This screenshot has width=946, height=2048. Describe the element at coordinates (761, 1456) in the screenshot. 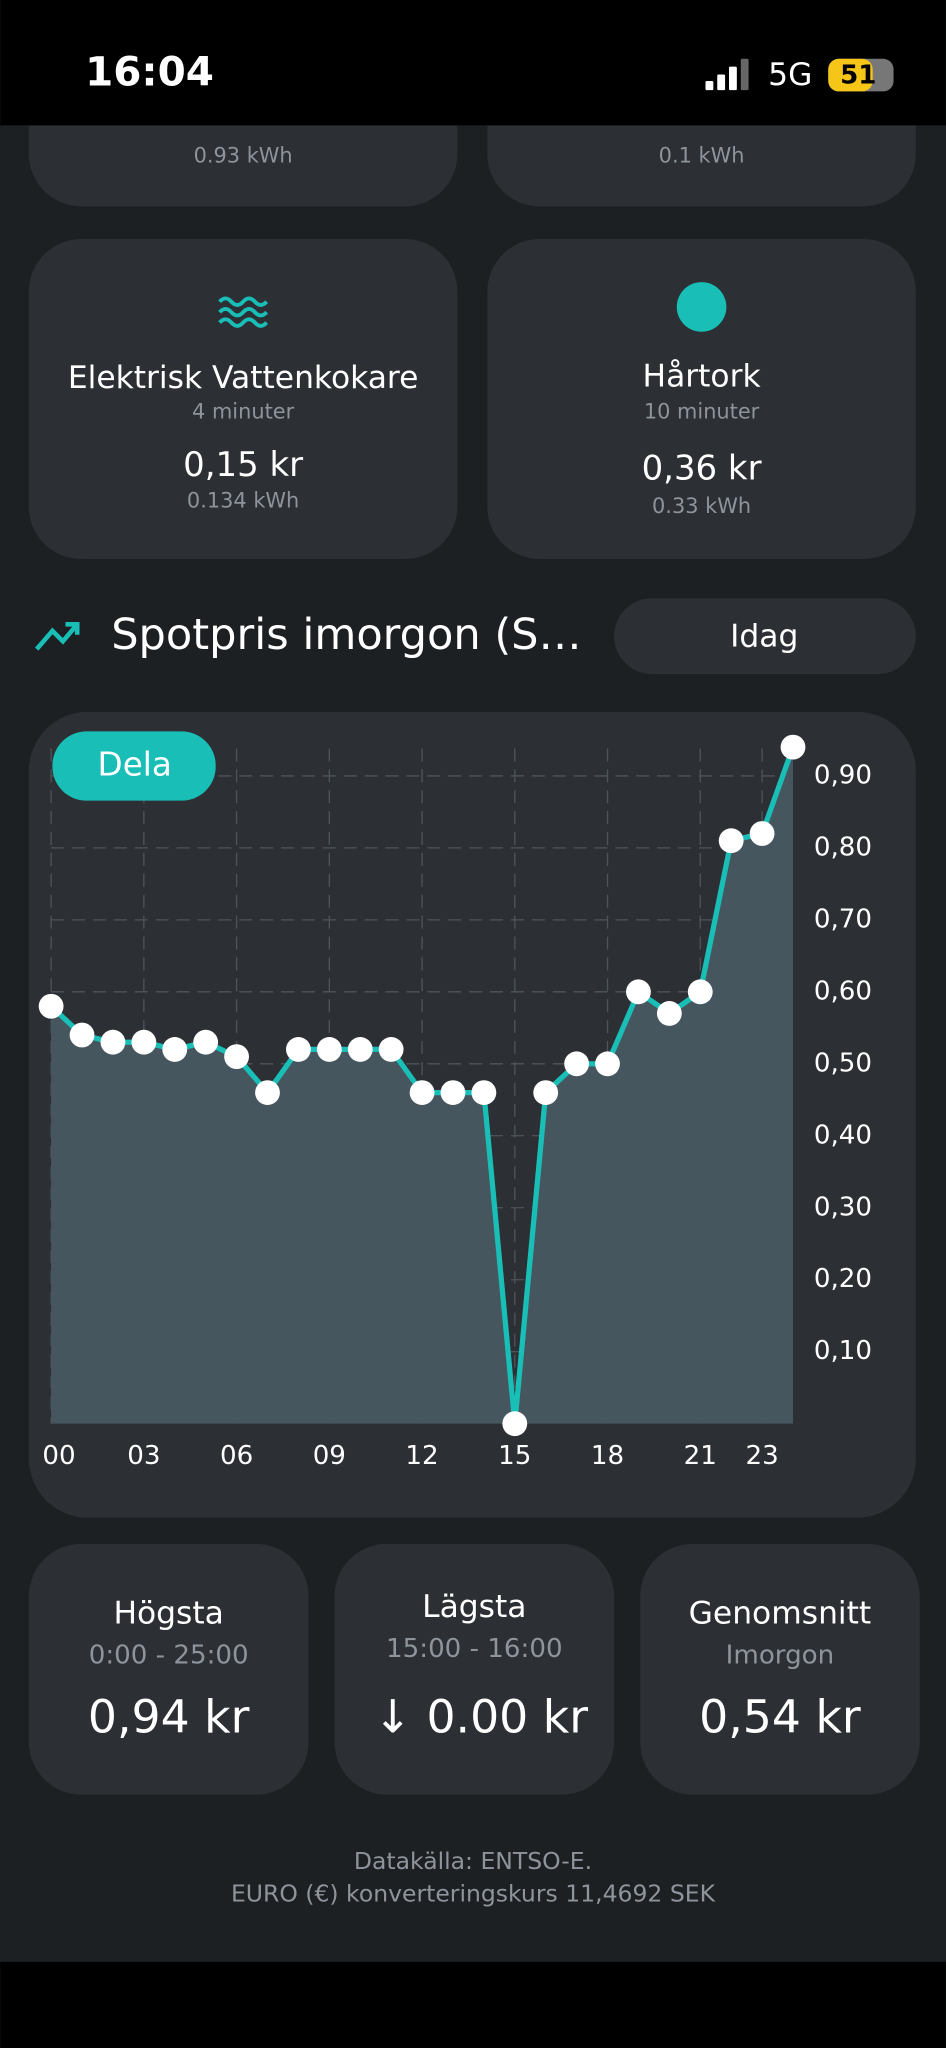

I see `x-tick-label: 23` at that location.